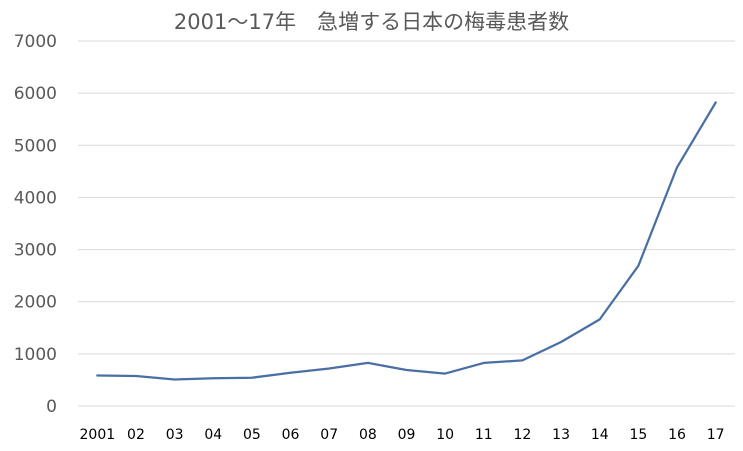 The height and width of the screenshot is (451, 743). Describe the element at coordinates (51, 407) in the screenshot. I see `y-tick-label: 0` at that location.